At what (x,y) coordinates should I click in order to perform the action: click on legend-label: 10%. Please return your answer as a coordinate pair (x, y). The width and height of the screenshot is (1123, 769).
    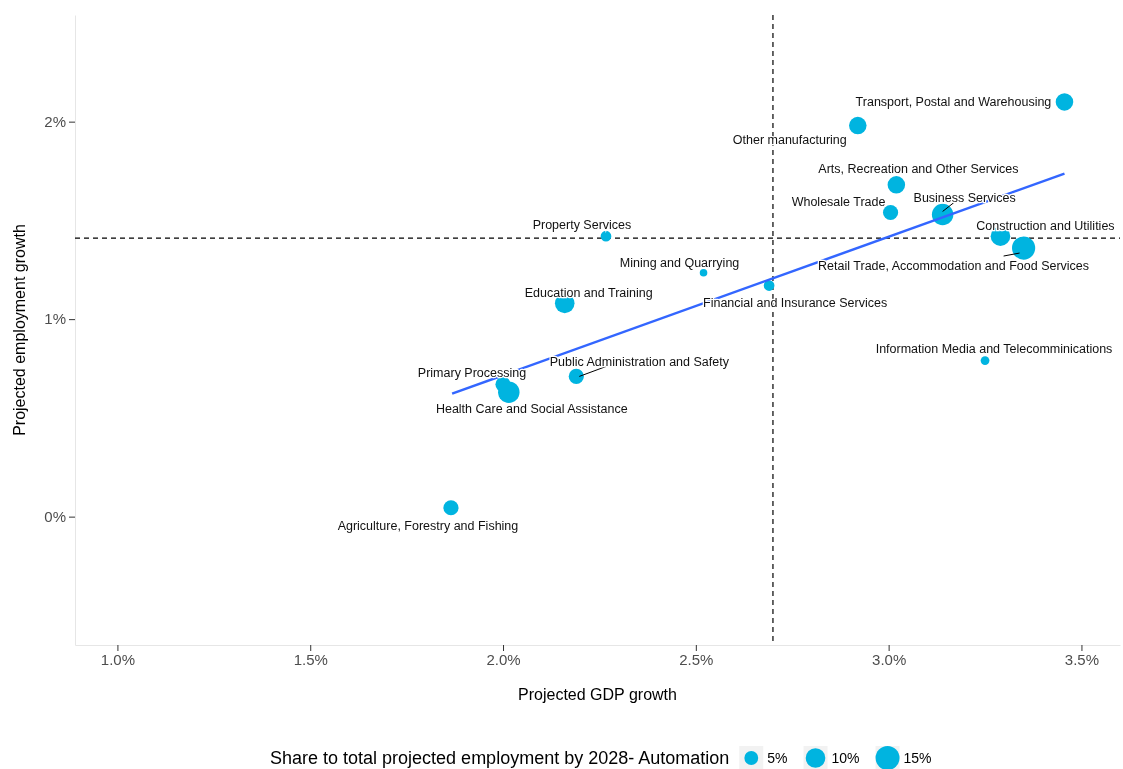
    Looking at the image, I should click on (845, 757).